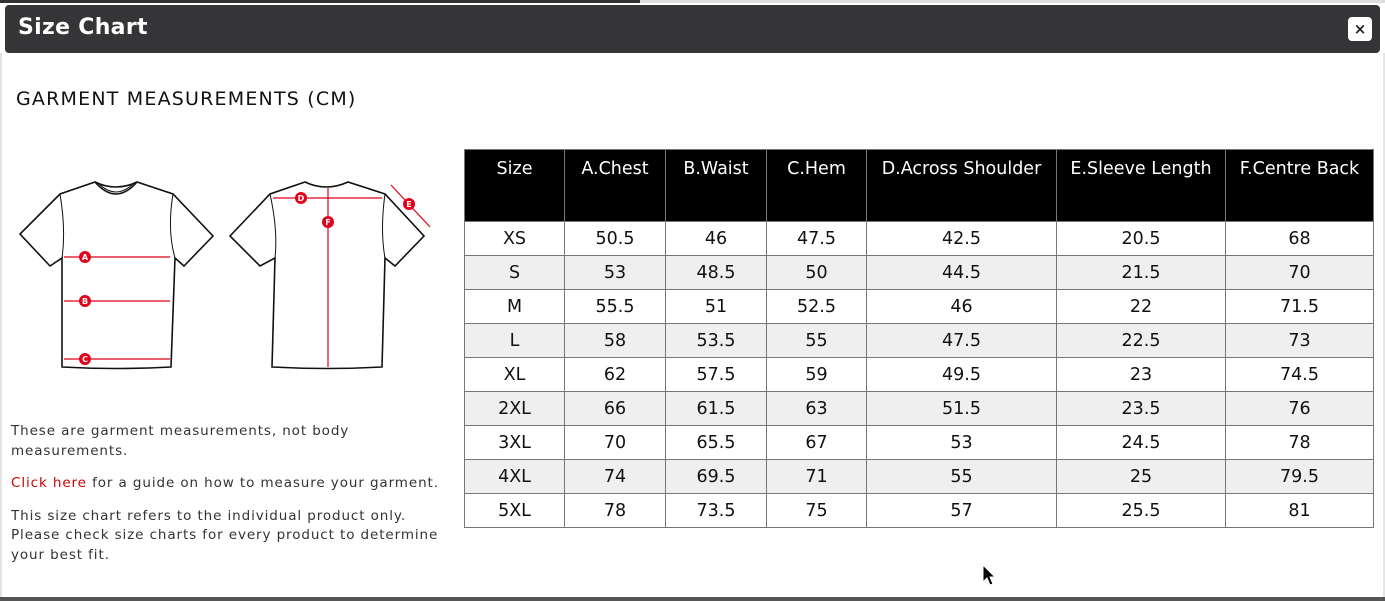 The width and height of the screenshot is (1385, 601). Describe the element at coordinates (615, 185) in the screenshot. I see `column-header: A.Chest` at that location.